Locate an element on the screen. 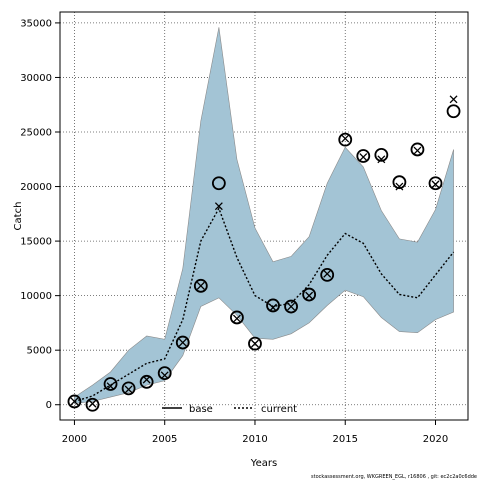 The image size is (480, 480). circle-point-2002 is located at coordinates (110, 384).